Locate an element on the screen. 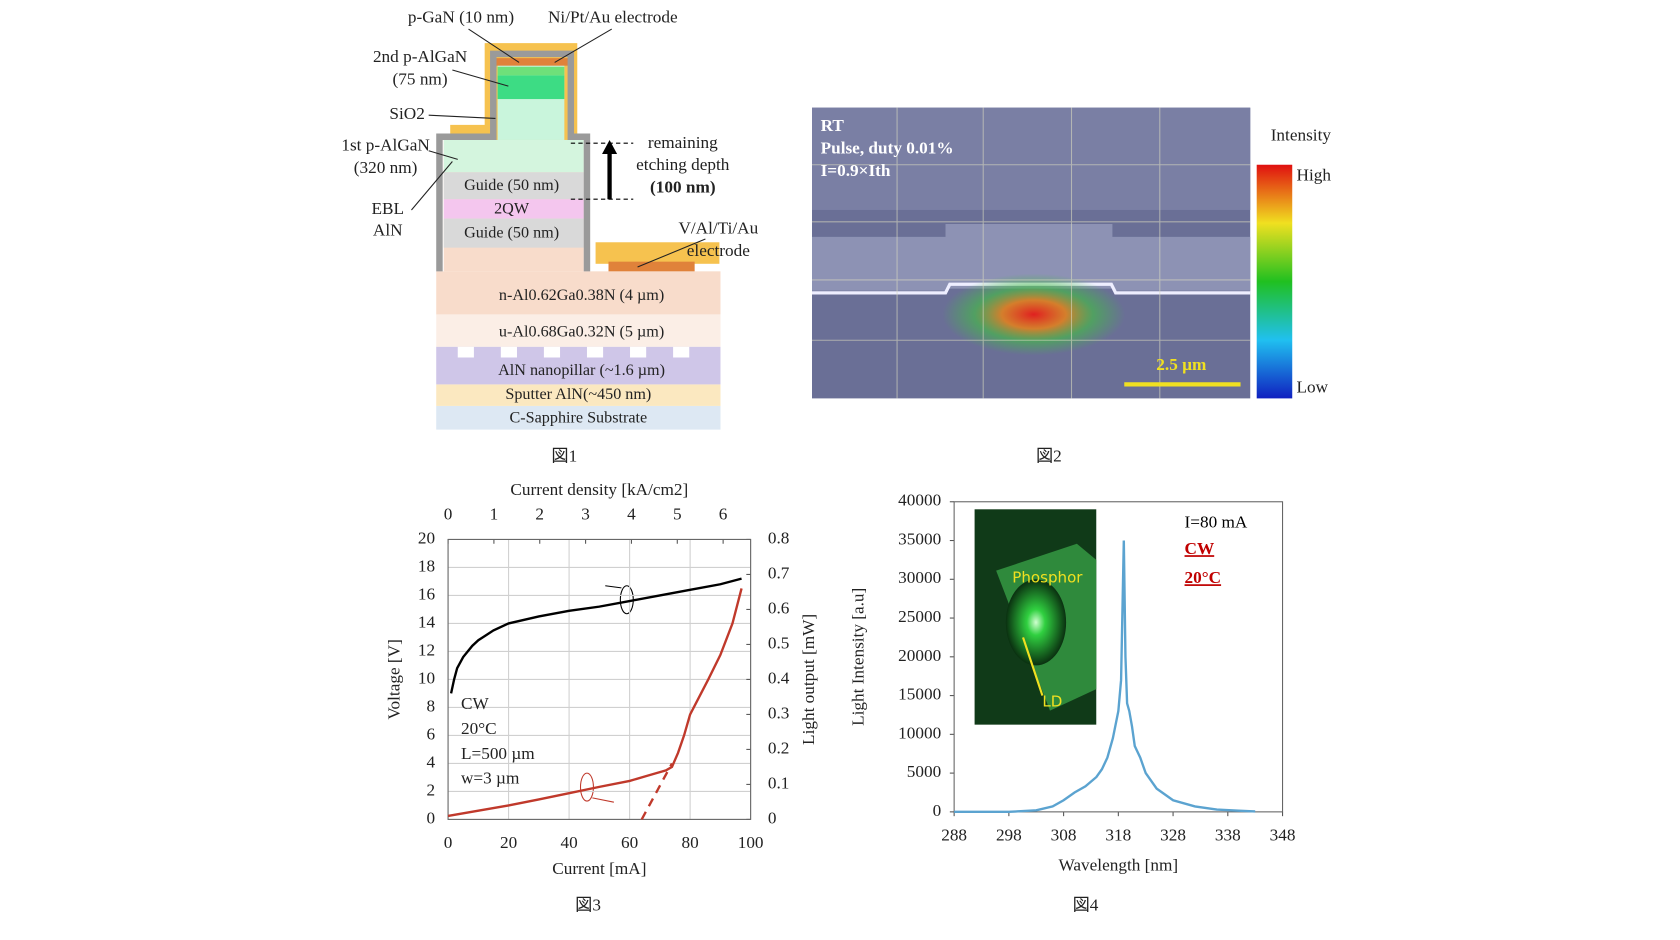  depth-lines is located at coordinates (602, 171).